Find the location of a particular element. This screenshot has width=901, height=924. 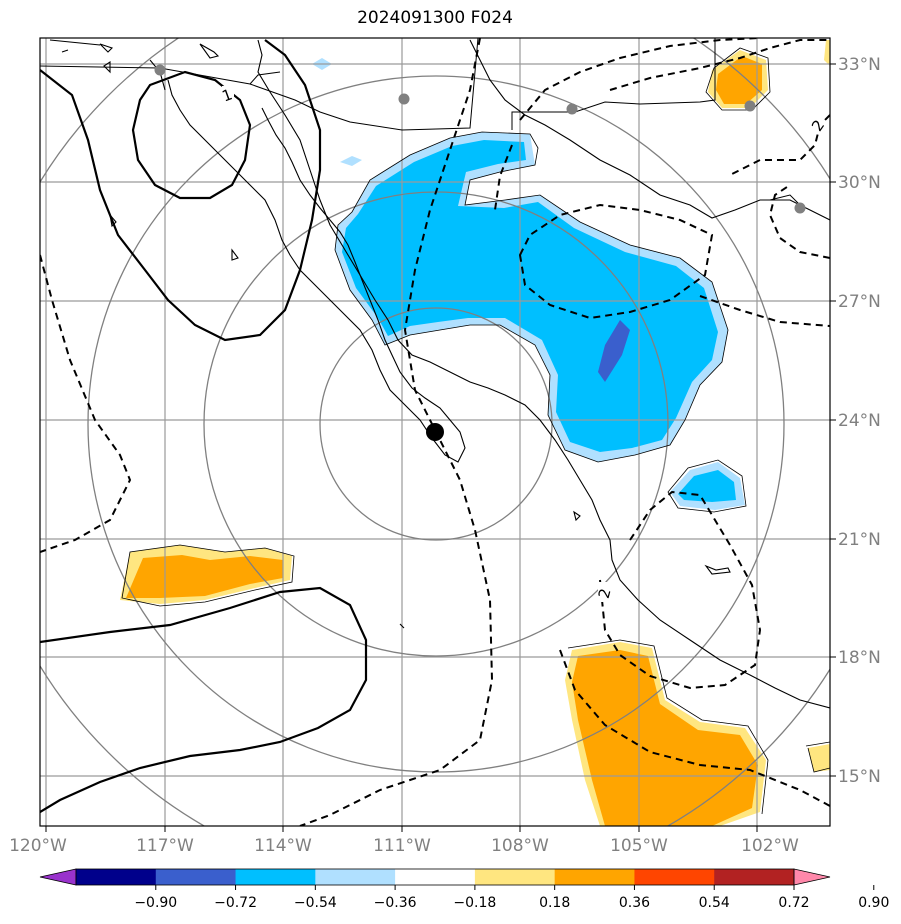

lat-label-24n: 24°N is located at coordinates (859, 421).